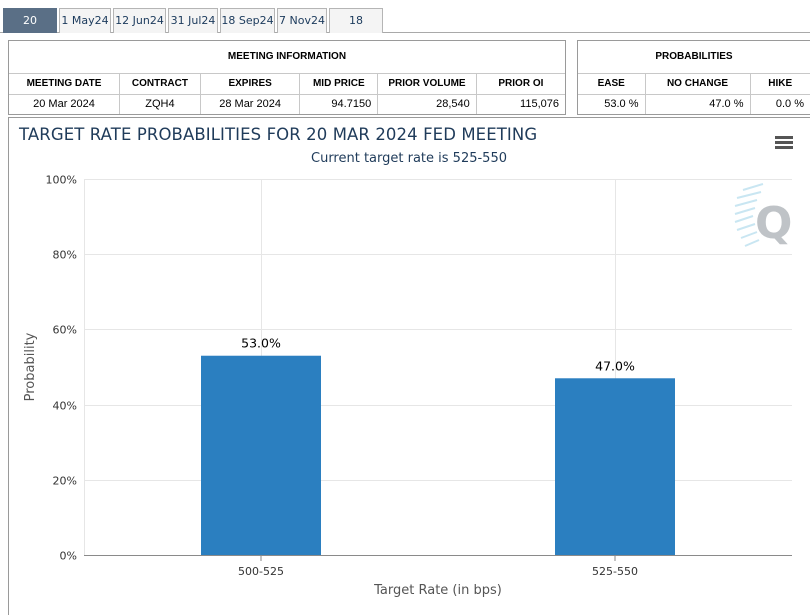 Image resolution: width=810 pixels, height=615 pixels. What do you see at coordinates (139, 20) in the screenshot?
I see `tab-12-jun24: 12 Jun24` at bounding box center [139, 20].